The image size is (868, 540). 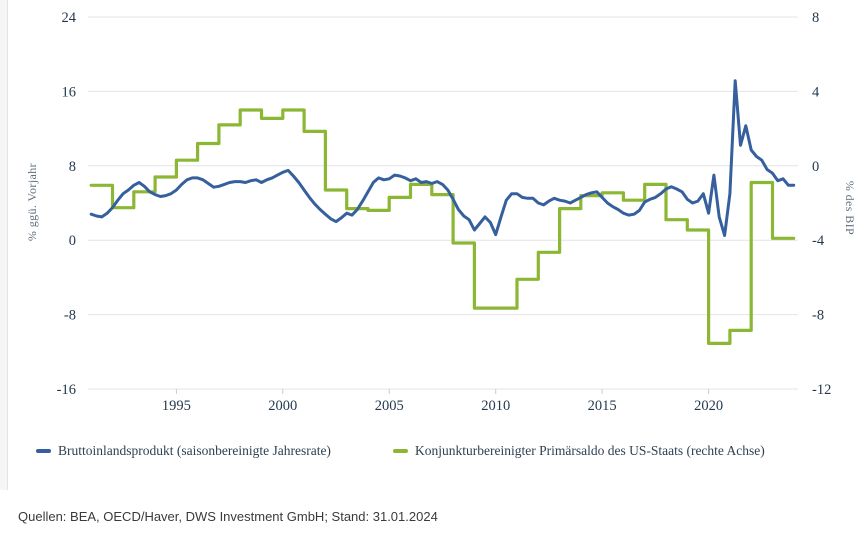 I want to click on left-axis-tick-label: 24, so click(x=69, y=18).